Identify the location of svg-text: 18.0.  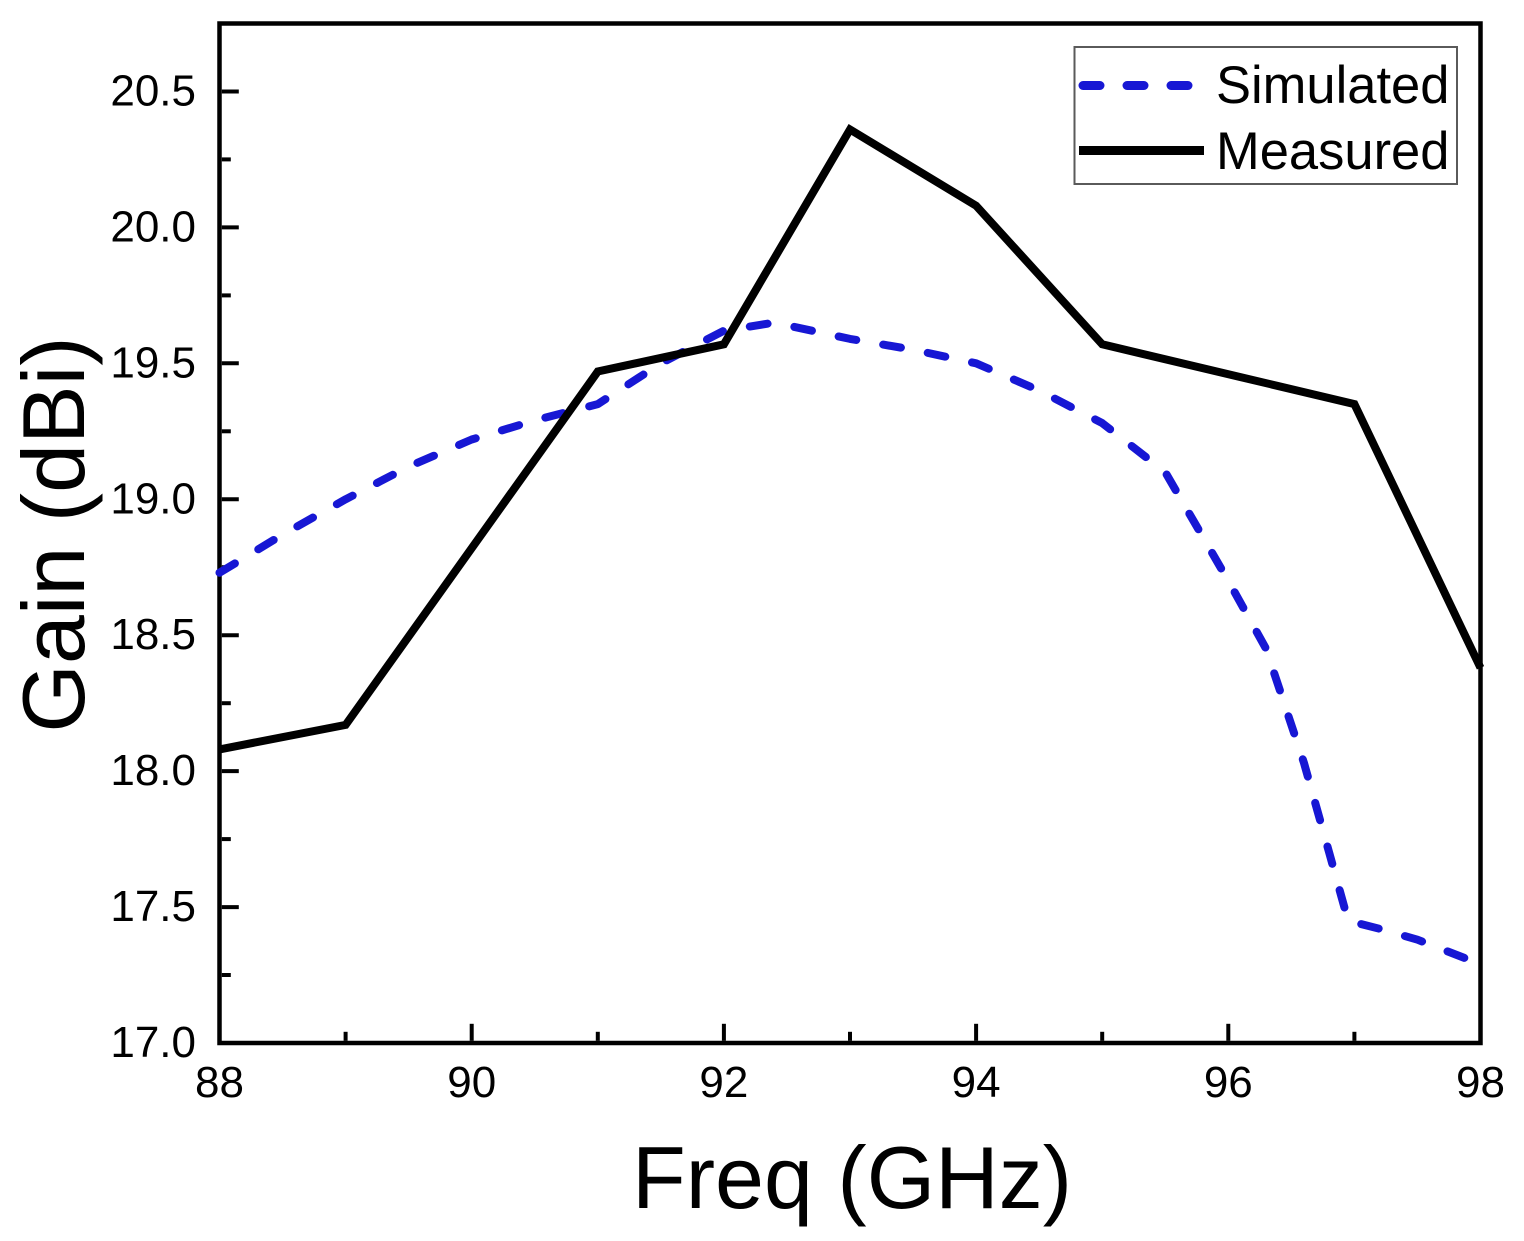
(153, 770).